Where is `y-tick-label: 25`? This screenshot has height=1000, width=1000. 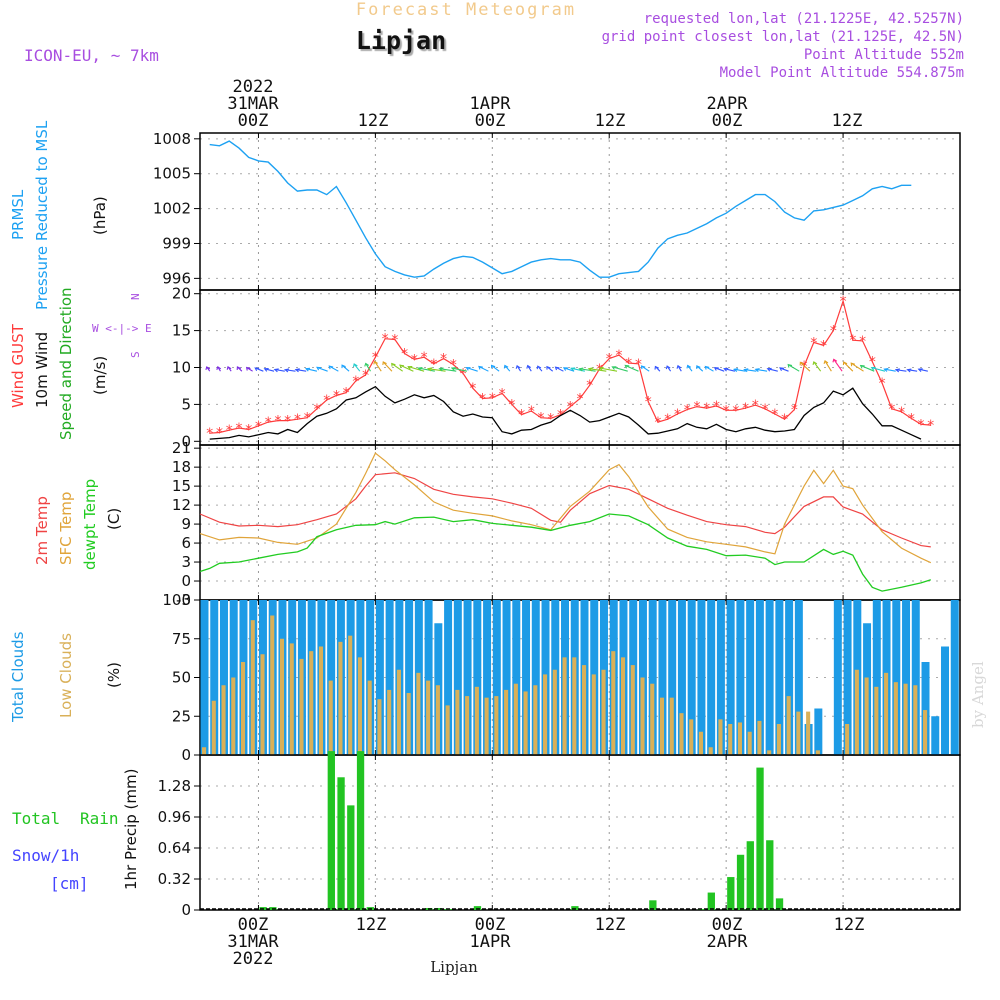 y-tick-label: 25 is located at coordinates (181, 716).